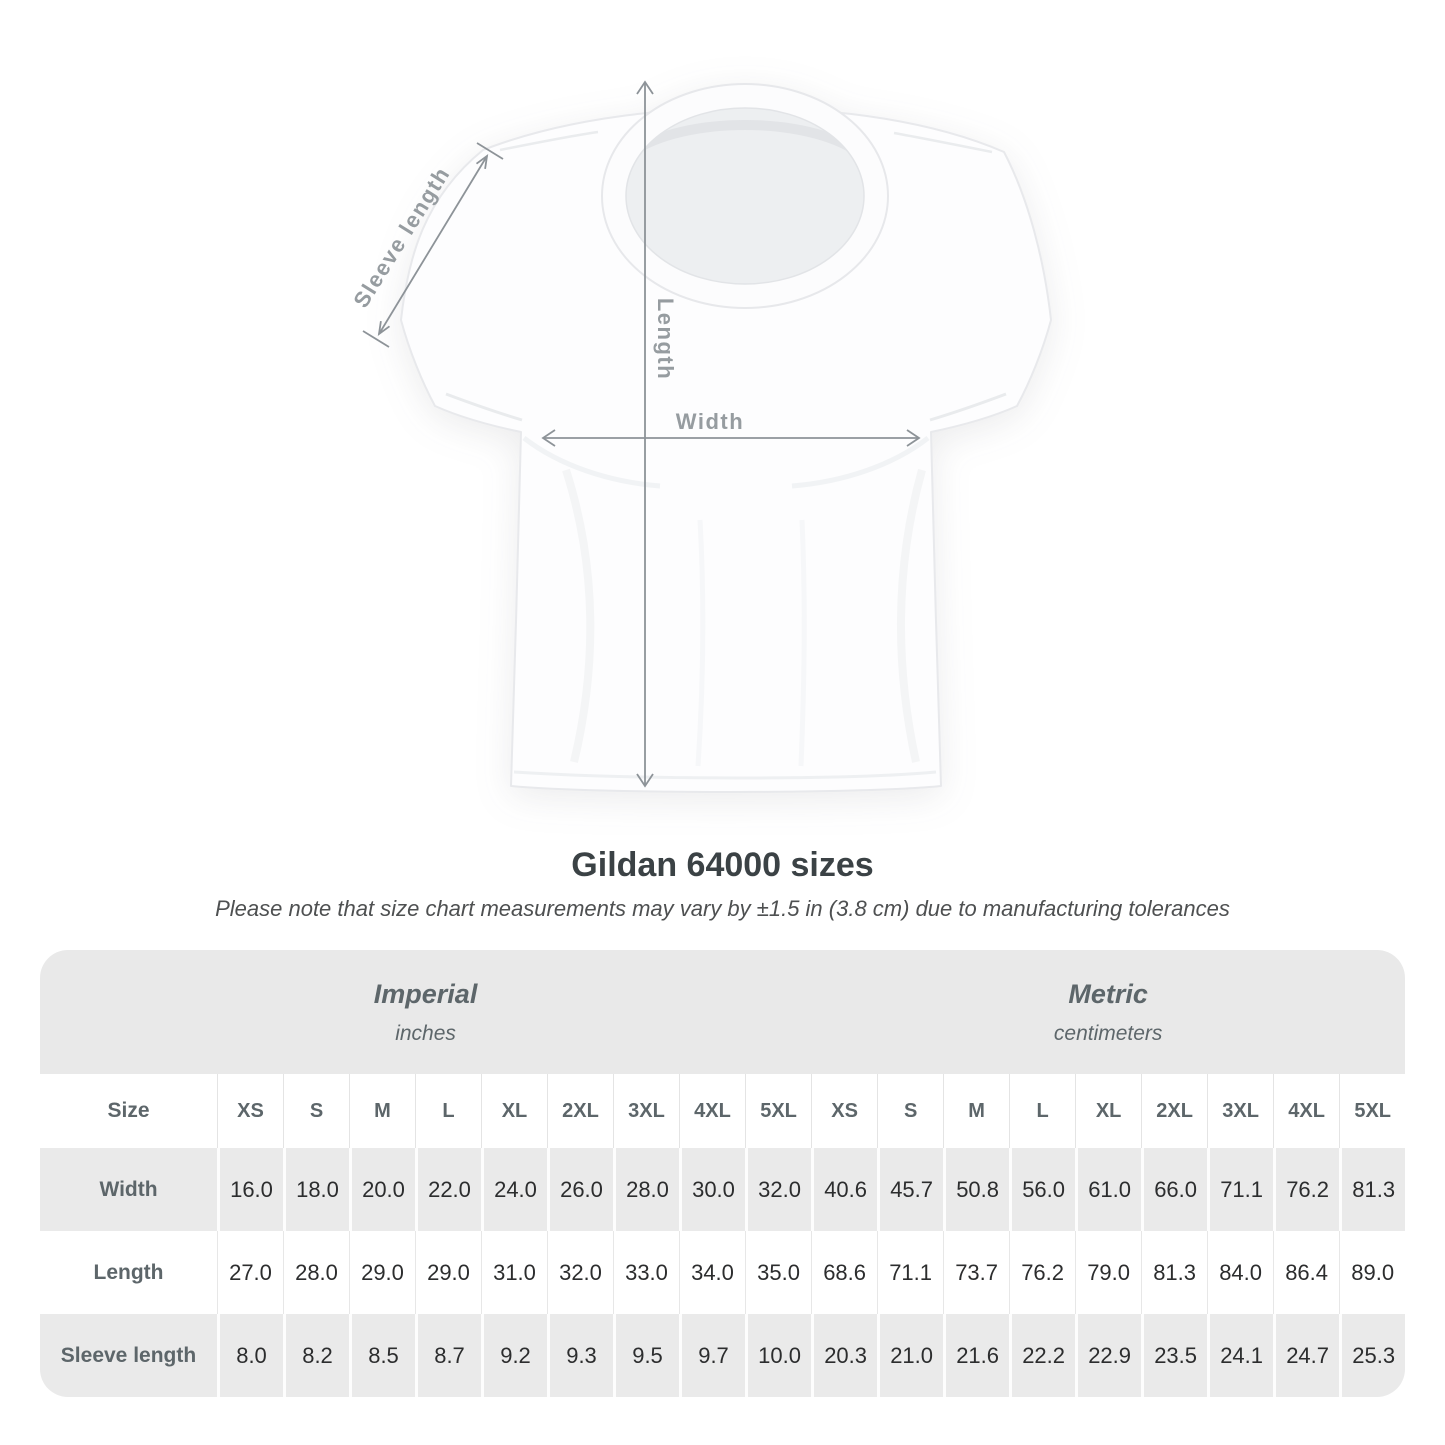  I want to click on table-cell: 73.7, so click(976, 1272).